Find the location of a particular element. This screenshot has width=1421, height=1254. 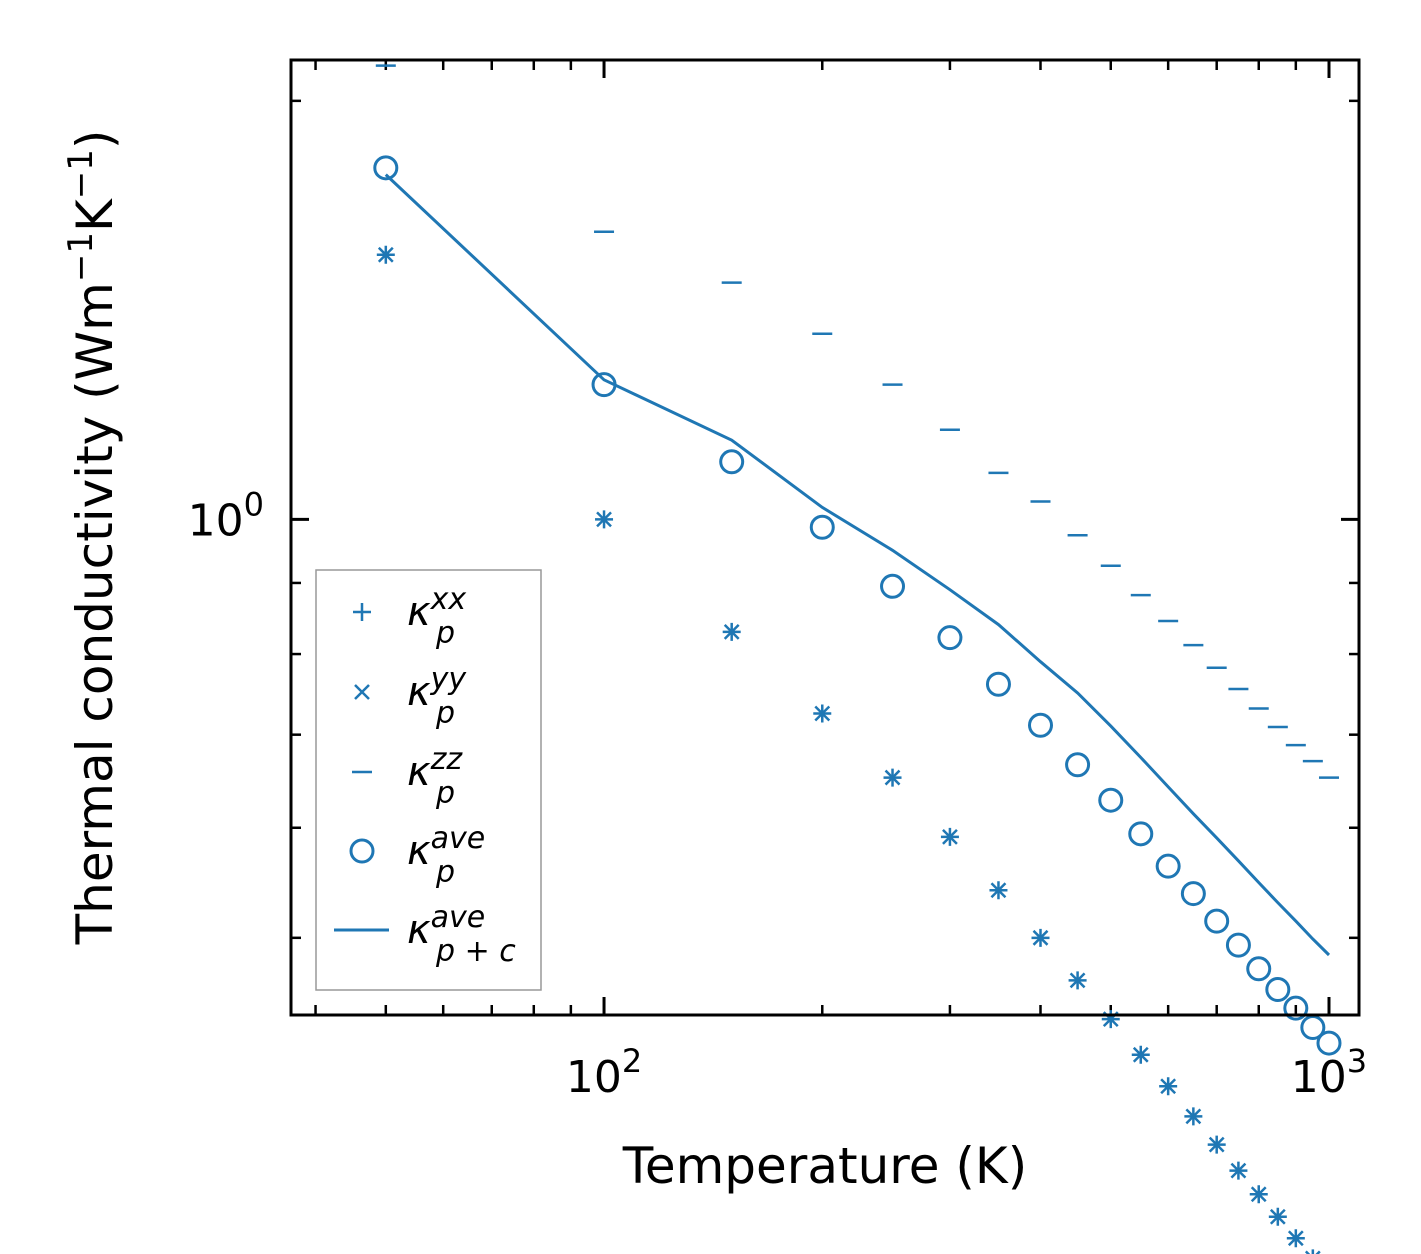

legend-entry-1: κxx p is located at coordinates (409, 616).